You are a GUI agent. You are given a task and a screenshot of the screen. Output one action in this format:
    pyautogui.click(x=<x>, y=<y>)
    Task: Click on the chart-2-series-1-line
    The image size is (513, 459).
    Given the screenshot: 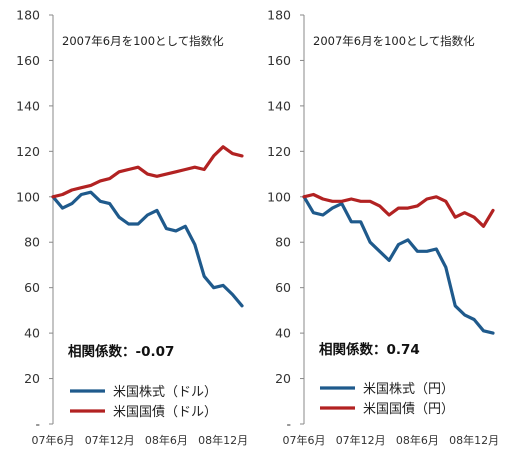 What is the action you would take?
    pyautogui.click(x=398, y=265)
    